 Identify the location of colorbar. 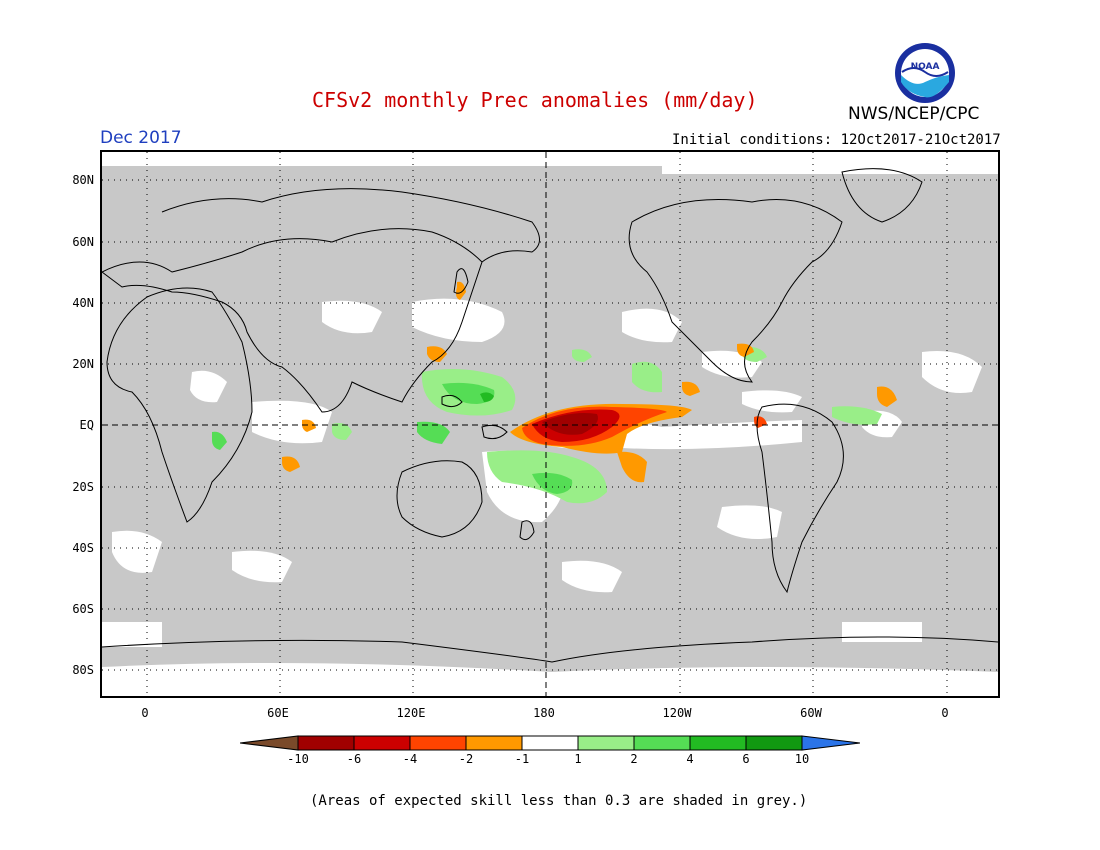
(550, 743).